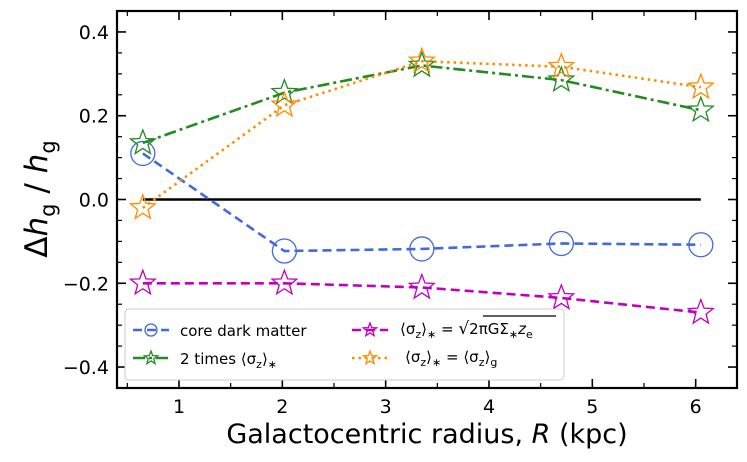 This screenshot has height=462, width=747. I want to click on y-tick-label: 0.2, so click(94, 117).